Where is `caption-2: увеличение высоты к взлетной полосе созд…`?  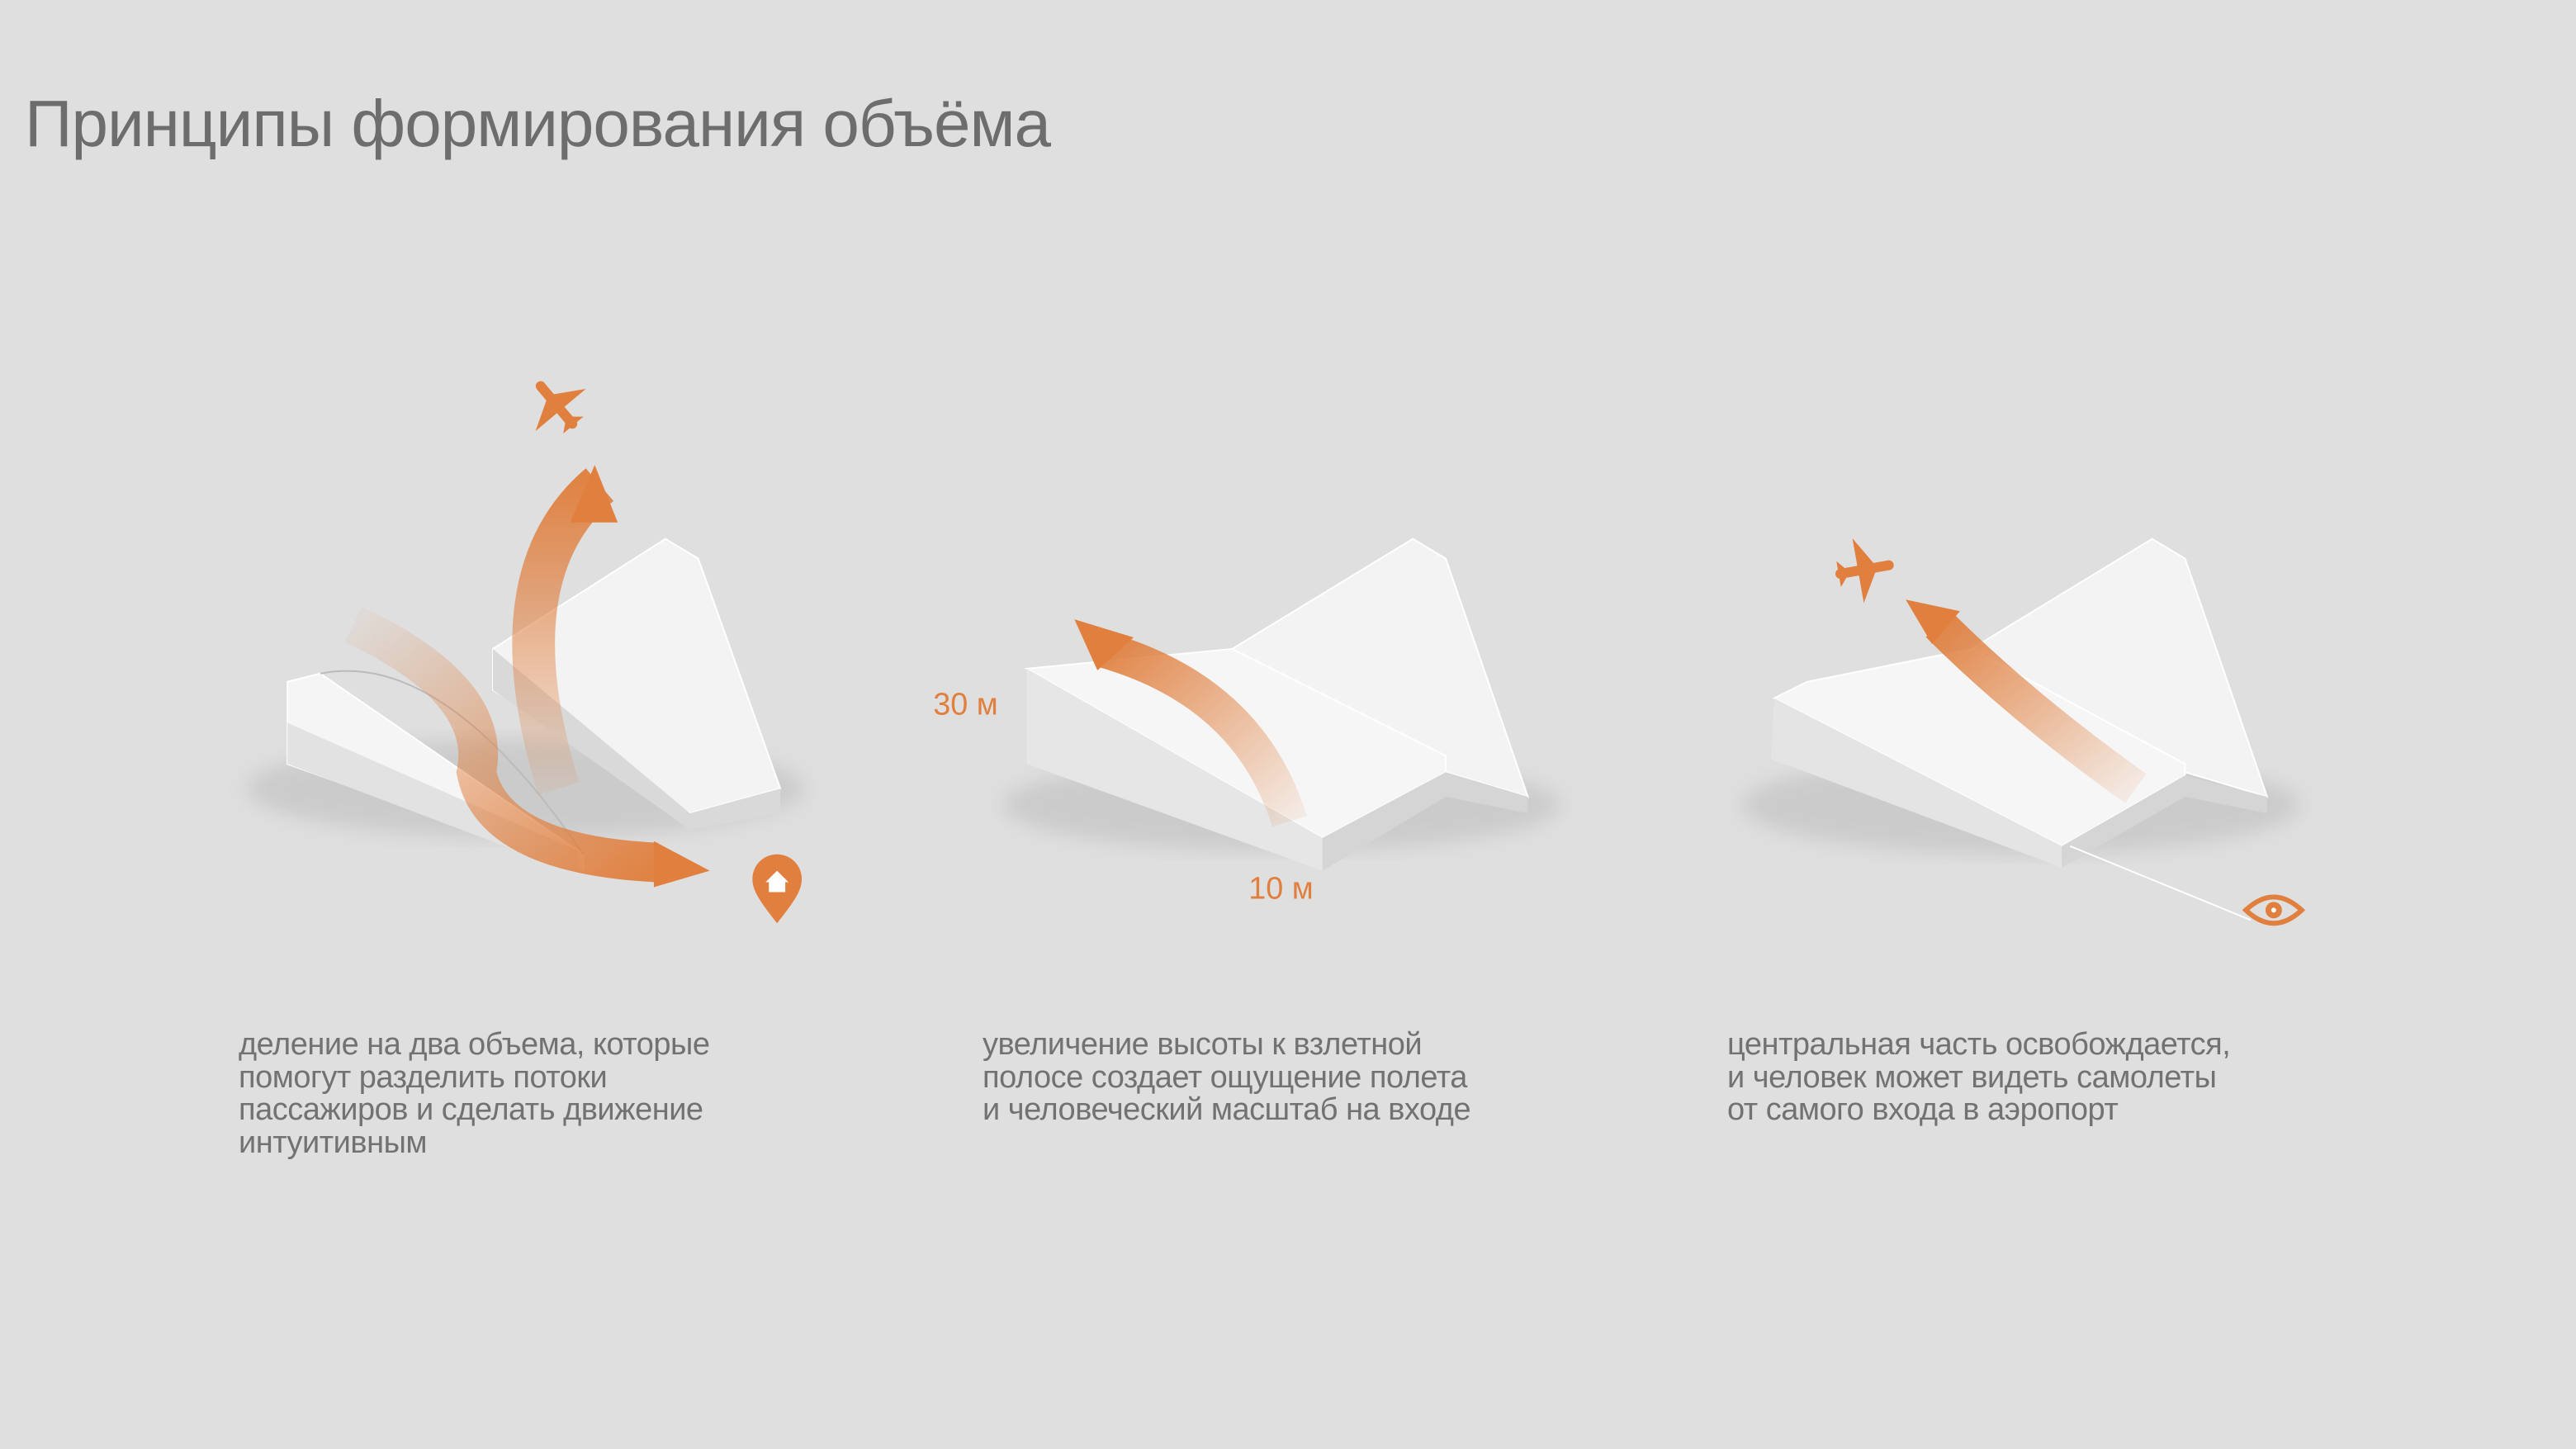
caption-2: увеличение высоты к взлетной полосе созд… is located at coordinates (1227, 1077).